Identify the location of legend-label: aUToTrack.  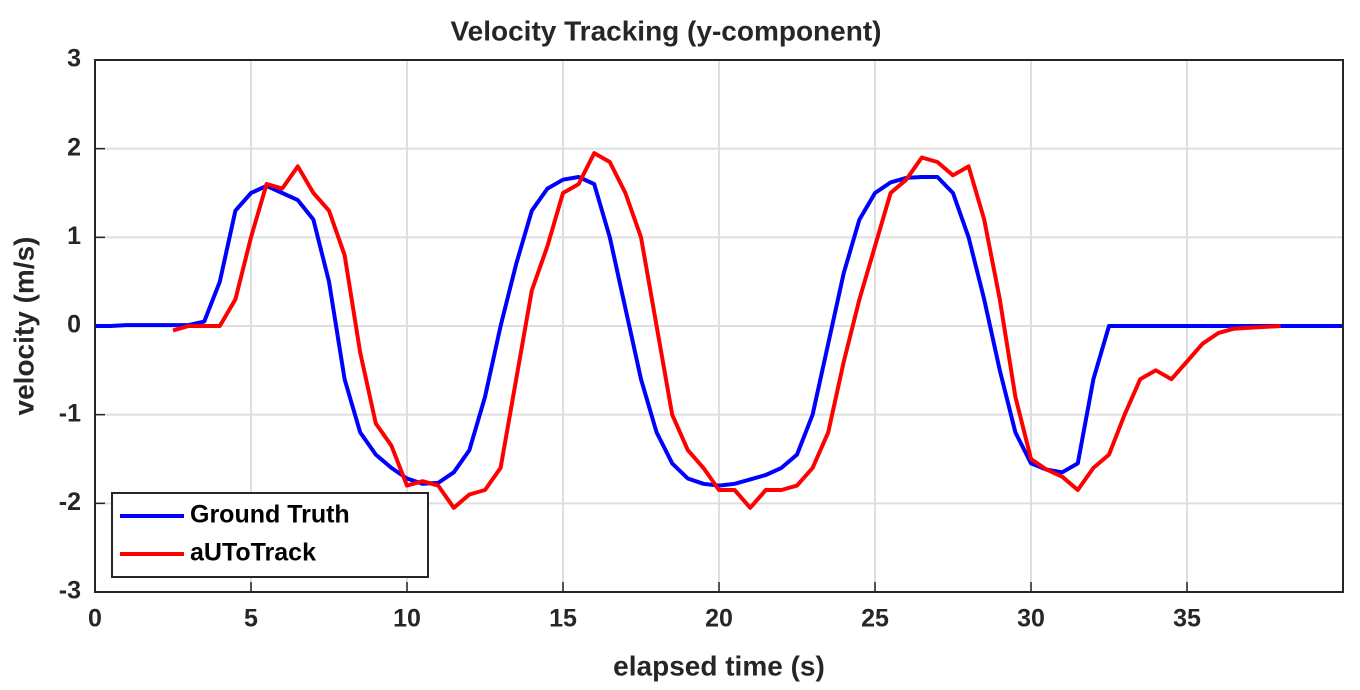
(253, 553).